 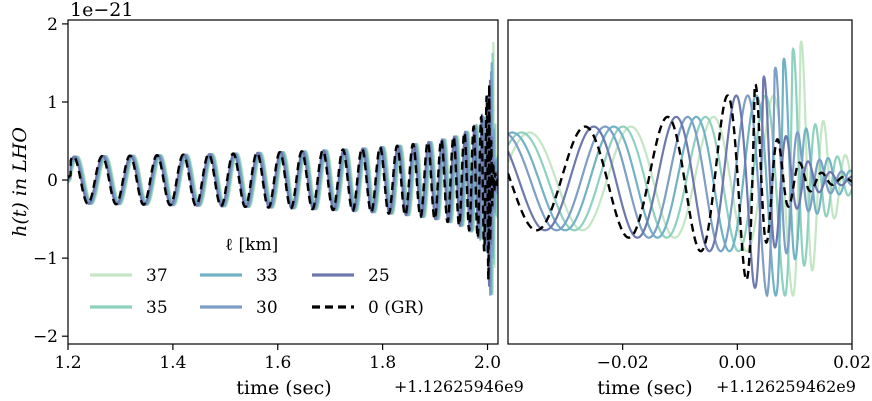 What do you see at coordinates (45, 259) in the screenshot?
I see `left-y-tick-label: −1` at bounding box center [45, 259].